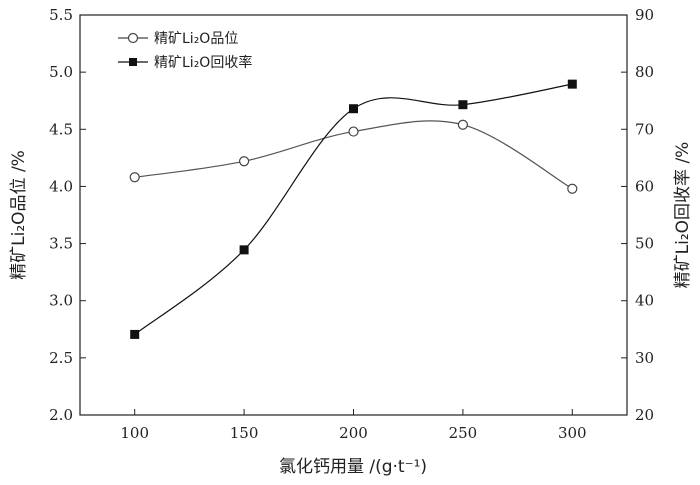 This screenshot has height=485, width=700. What do you see at coordinates (67, 215) in the screenshot?
I see `left-y-axis: 2.0 2.5 3.0 3.5 4.0 4.5 5.0 5.5` at bounding box center [67, 215].